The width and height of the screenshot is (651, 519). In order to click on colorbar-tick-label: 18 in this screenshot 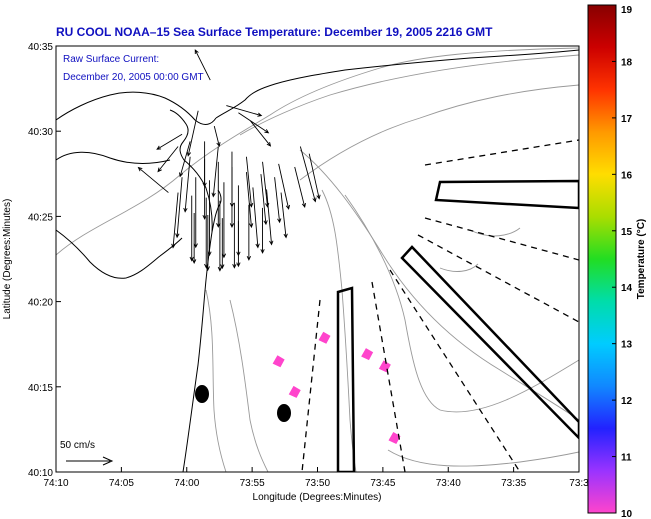, I will do `click(627, 62)`.